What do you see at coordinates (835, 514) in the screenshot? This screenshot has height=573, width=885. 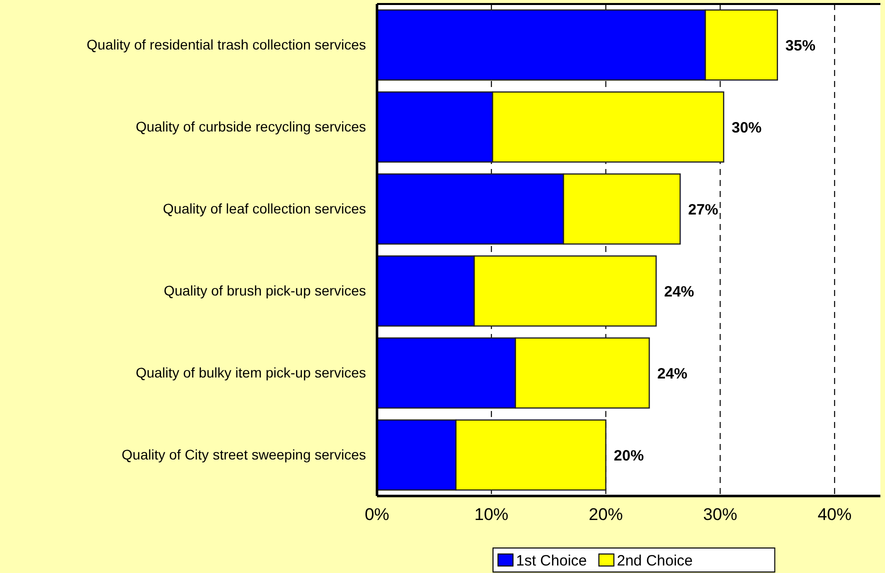 I see `x-tick-label: 40%` at bounding box center [835, 514].